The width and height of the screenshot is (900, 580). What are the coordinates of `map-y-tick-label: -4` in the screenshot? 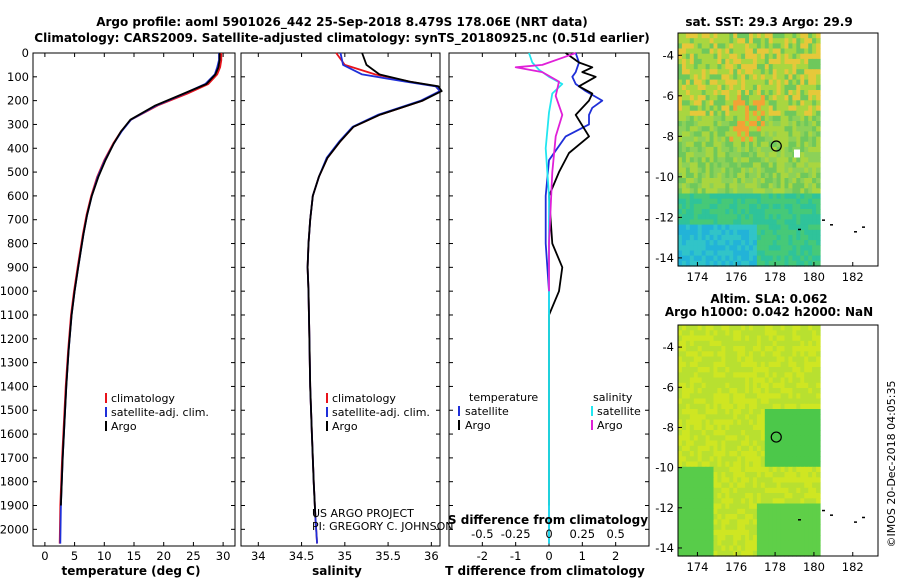 It's located at (668, 55).